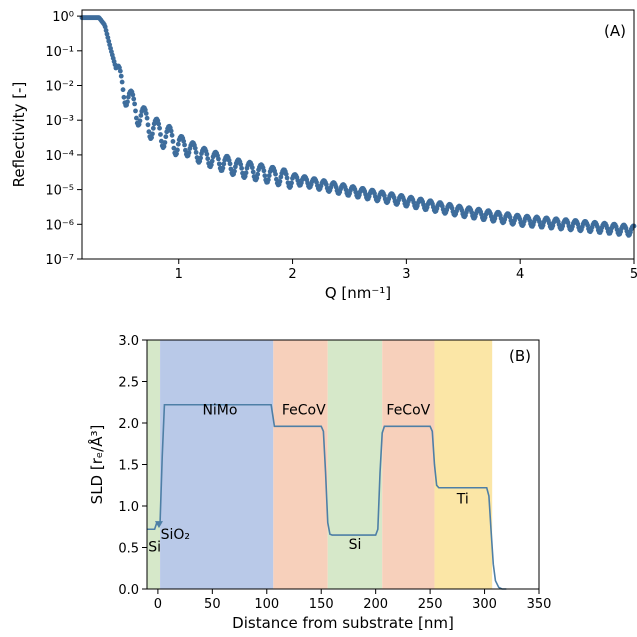  Describe the element at coordinates (484, 604) in the screenshot. I see `sld-x-tick-label: 300` at that location.